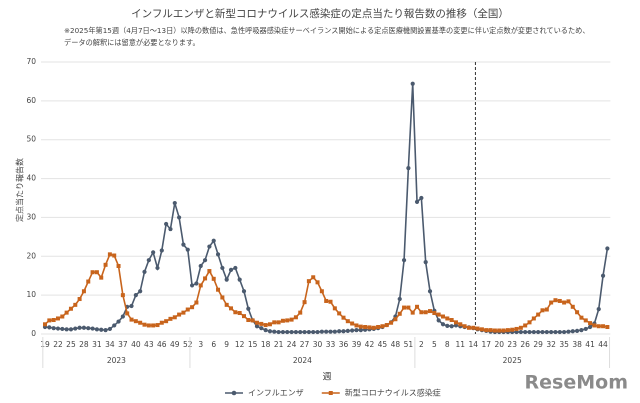 The image size is (640, 403). What do you see at coordinates (305, 344) in the screenshot?
I see `x-tick-label: 27` at bounding box center [305, 344].